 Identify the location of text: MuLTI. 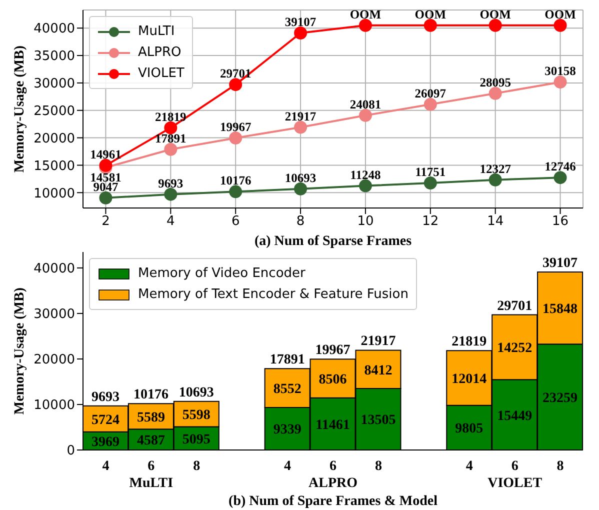
(151, 483).